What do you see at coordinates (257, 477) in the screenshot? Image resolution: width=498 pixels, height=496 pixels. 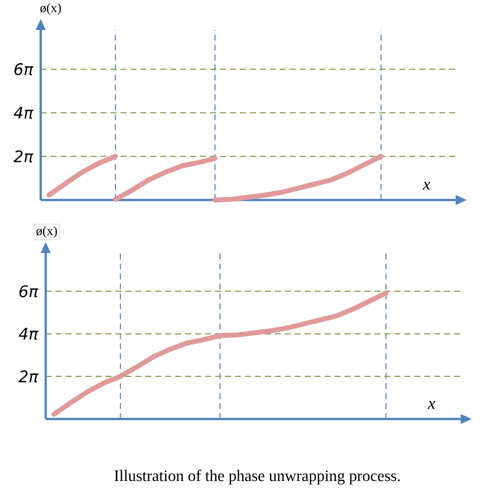 I see `text: Illustration of the phase unwrapping process.` at bounding box center [257, 477].